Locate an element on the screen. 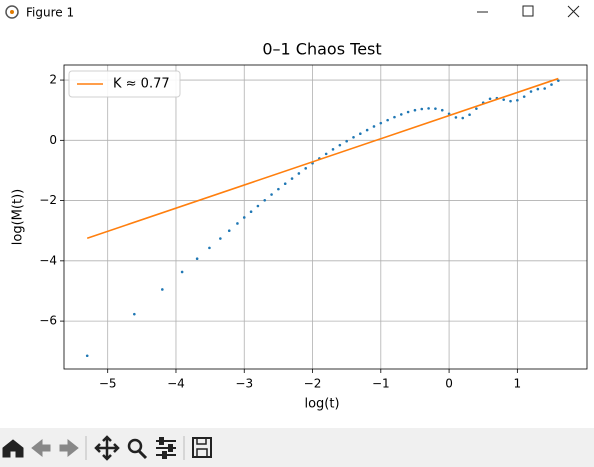 This screenshot has width=594, height=467. x-tick-label: 0 is located at coordinates (449, 384).